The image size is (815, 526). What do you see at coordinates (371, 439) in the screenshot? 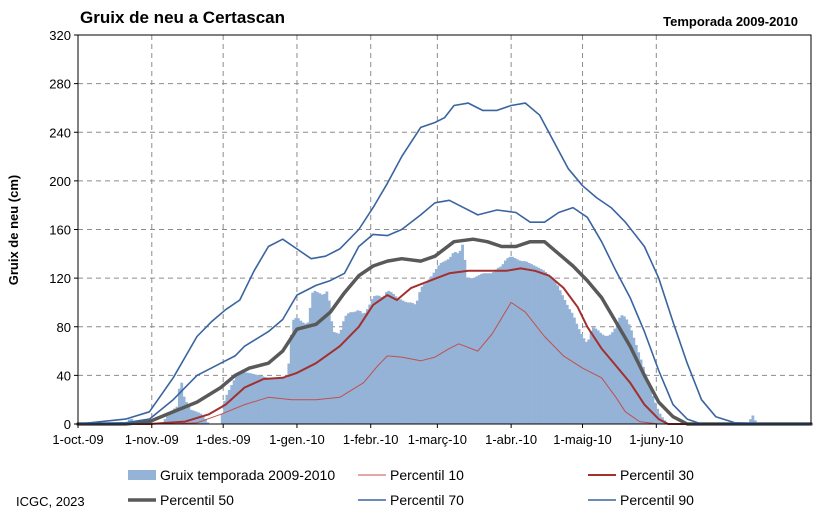
I see `x-tick-label: 1-febr.-10` at bounding box center [371, 439].